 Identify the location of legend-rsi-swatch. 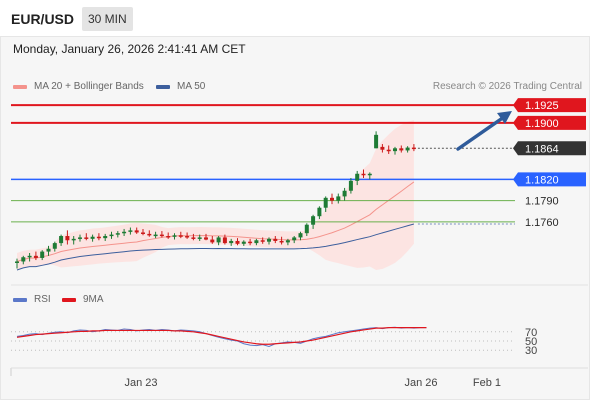
(20, 299).